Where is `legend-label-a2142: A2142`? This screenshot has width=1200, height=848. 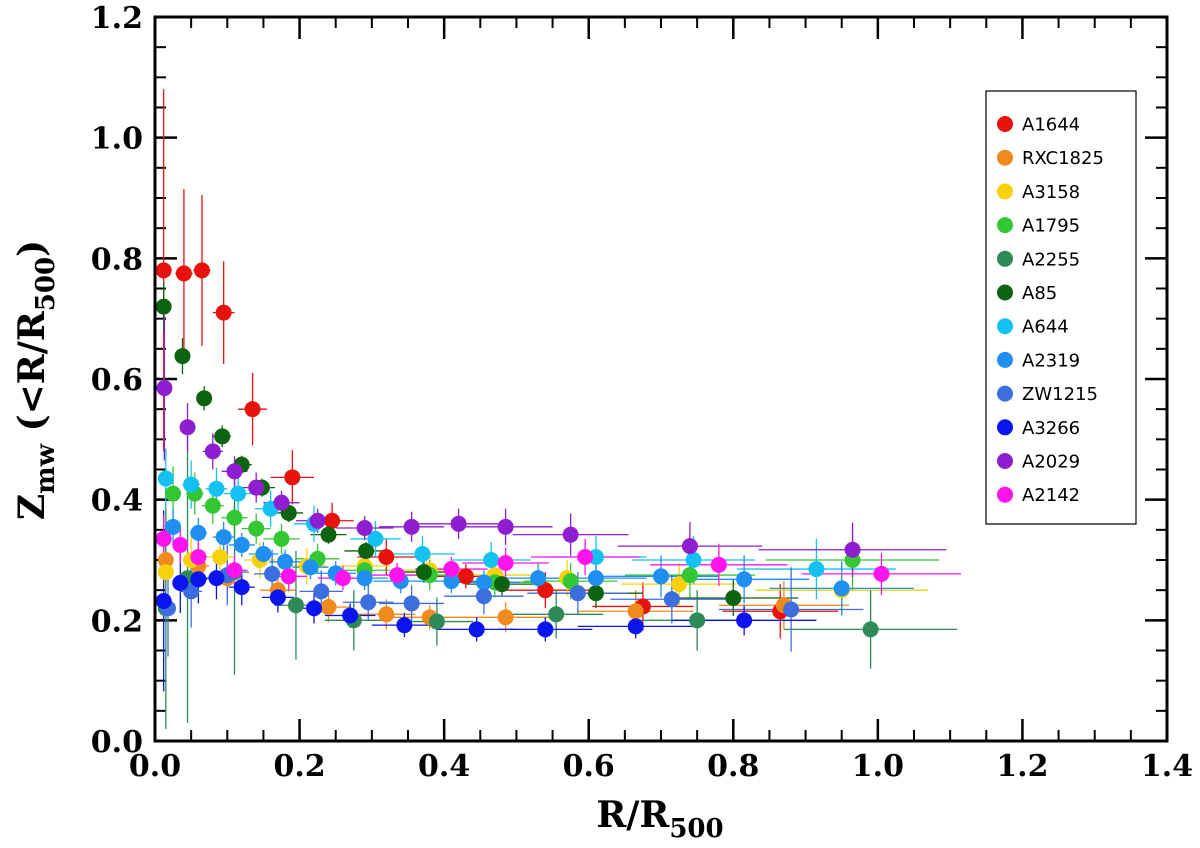 legend-label-a2142: A2142 is located at coordinates (1051, 495).